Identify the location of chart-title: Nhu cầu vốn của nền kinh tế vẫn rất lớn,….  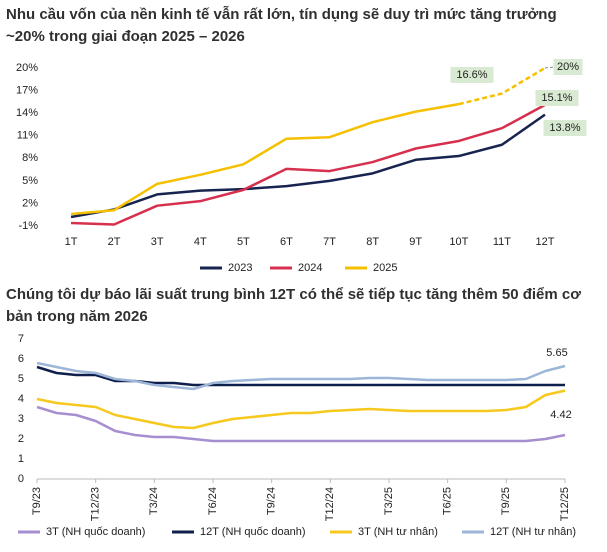
(281, 25).